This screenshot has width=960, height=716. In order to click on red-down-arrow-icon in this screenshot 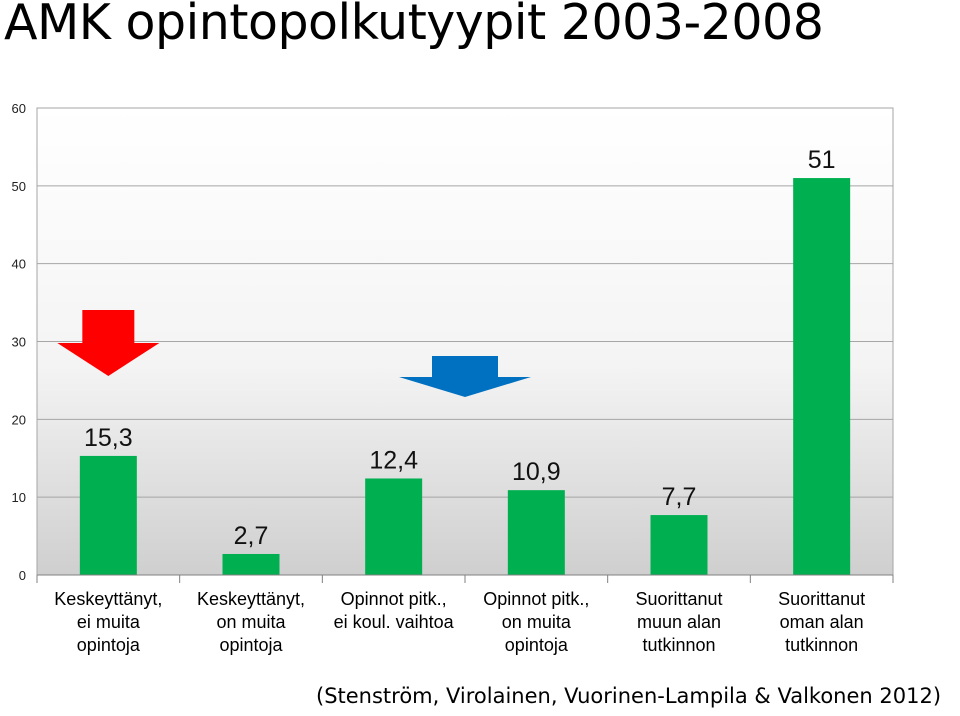, I will do `click(108, 343)`.